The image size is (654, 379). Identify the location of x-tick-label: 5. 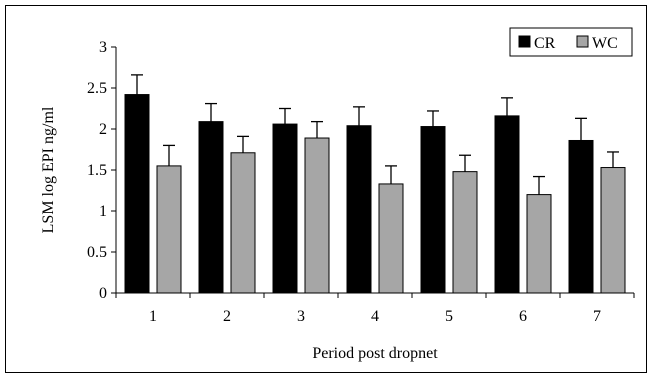
(449, 316).